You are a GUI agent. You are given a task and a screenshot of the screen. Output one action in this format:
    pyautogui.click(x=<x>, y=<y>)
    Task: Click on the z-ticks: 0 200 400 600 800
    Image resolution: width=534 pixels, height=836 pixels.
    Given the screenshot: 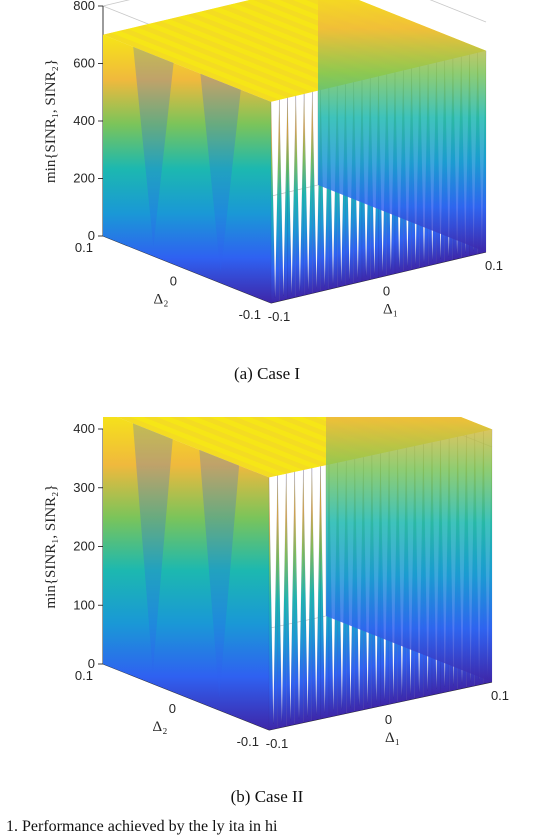 What is the action you would take?
    pyautogui.click(x=88, y=121)
    